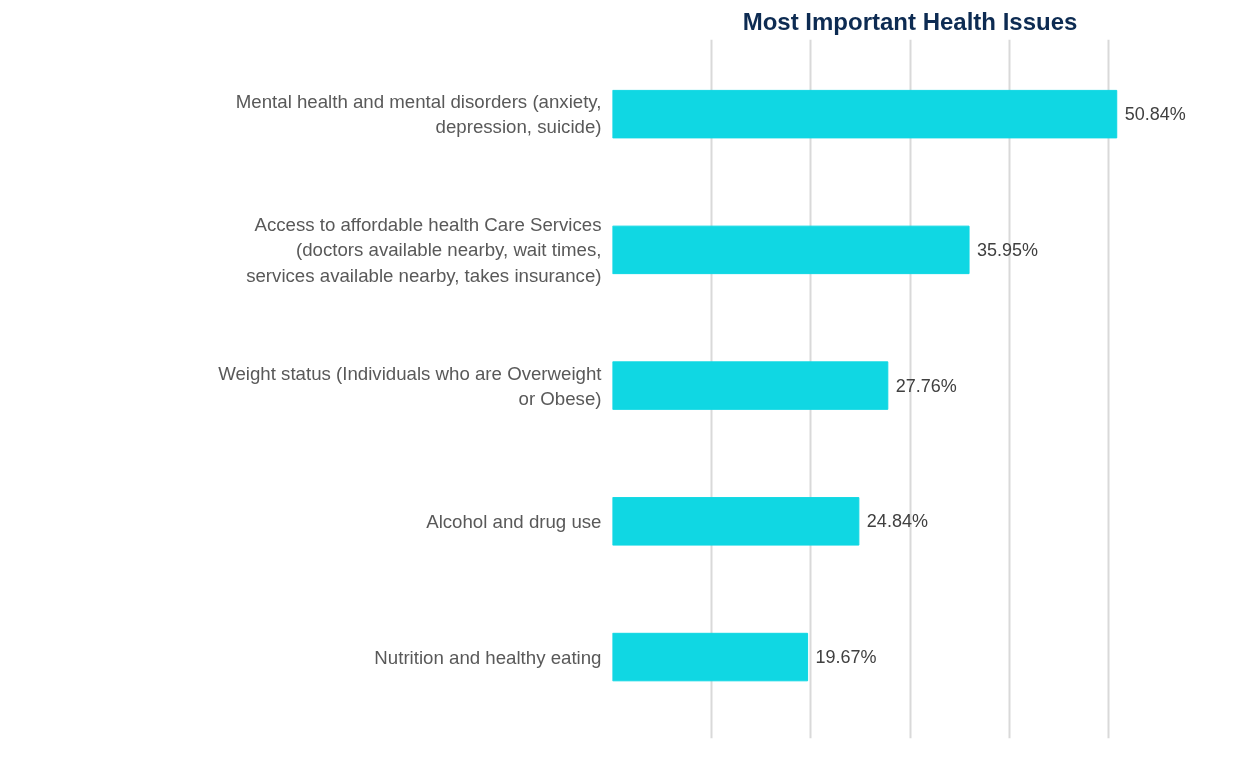 This screenshot has width=1239, height=770. I want to click on data-label: 24.84%, so click(897, 521).